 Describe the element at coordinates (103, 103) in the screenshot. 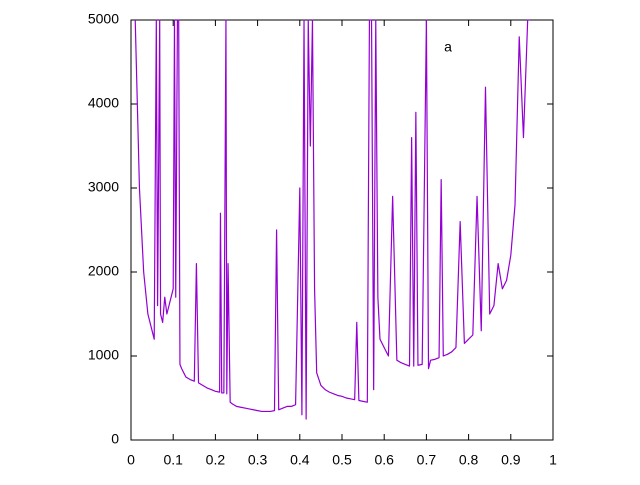

I see `y-tick-label: 4000` at that location.